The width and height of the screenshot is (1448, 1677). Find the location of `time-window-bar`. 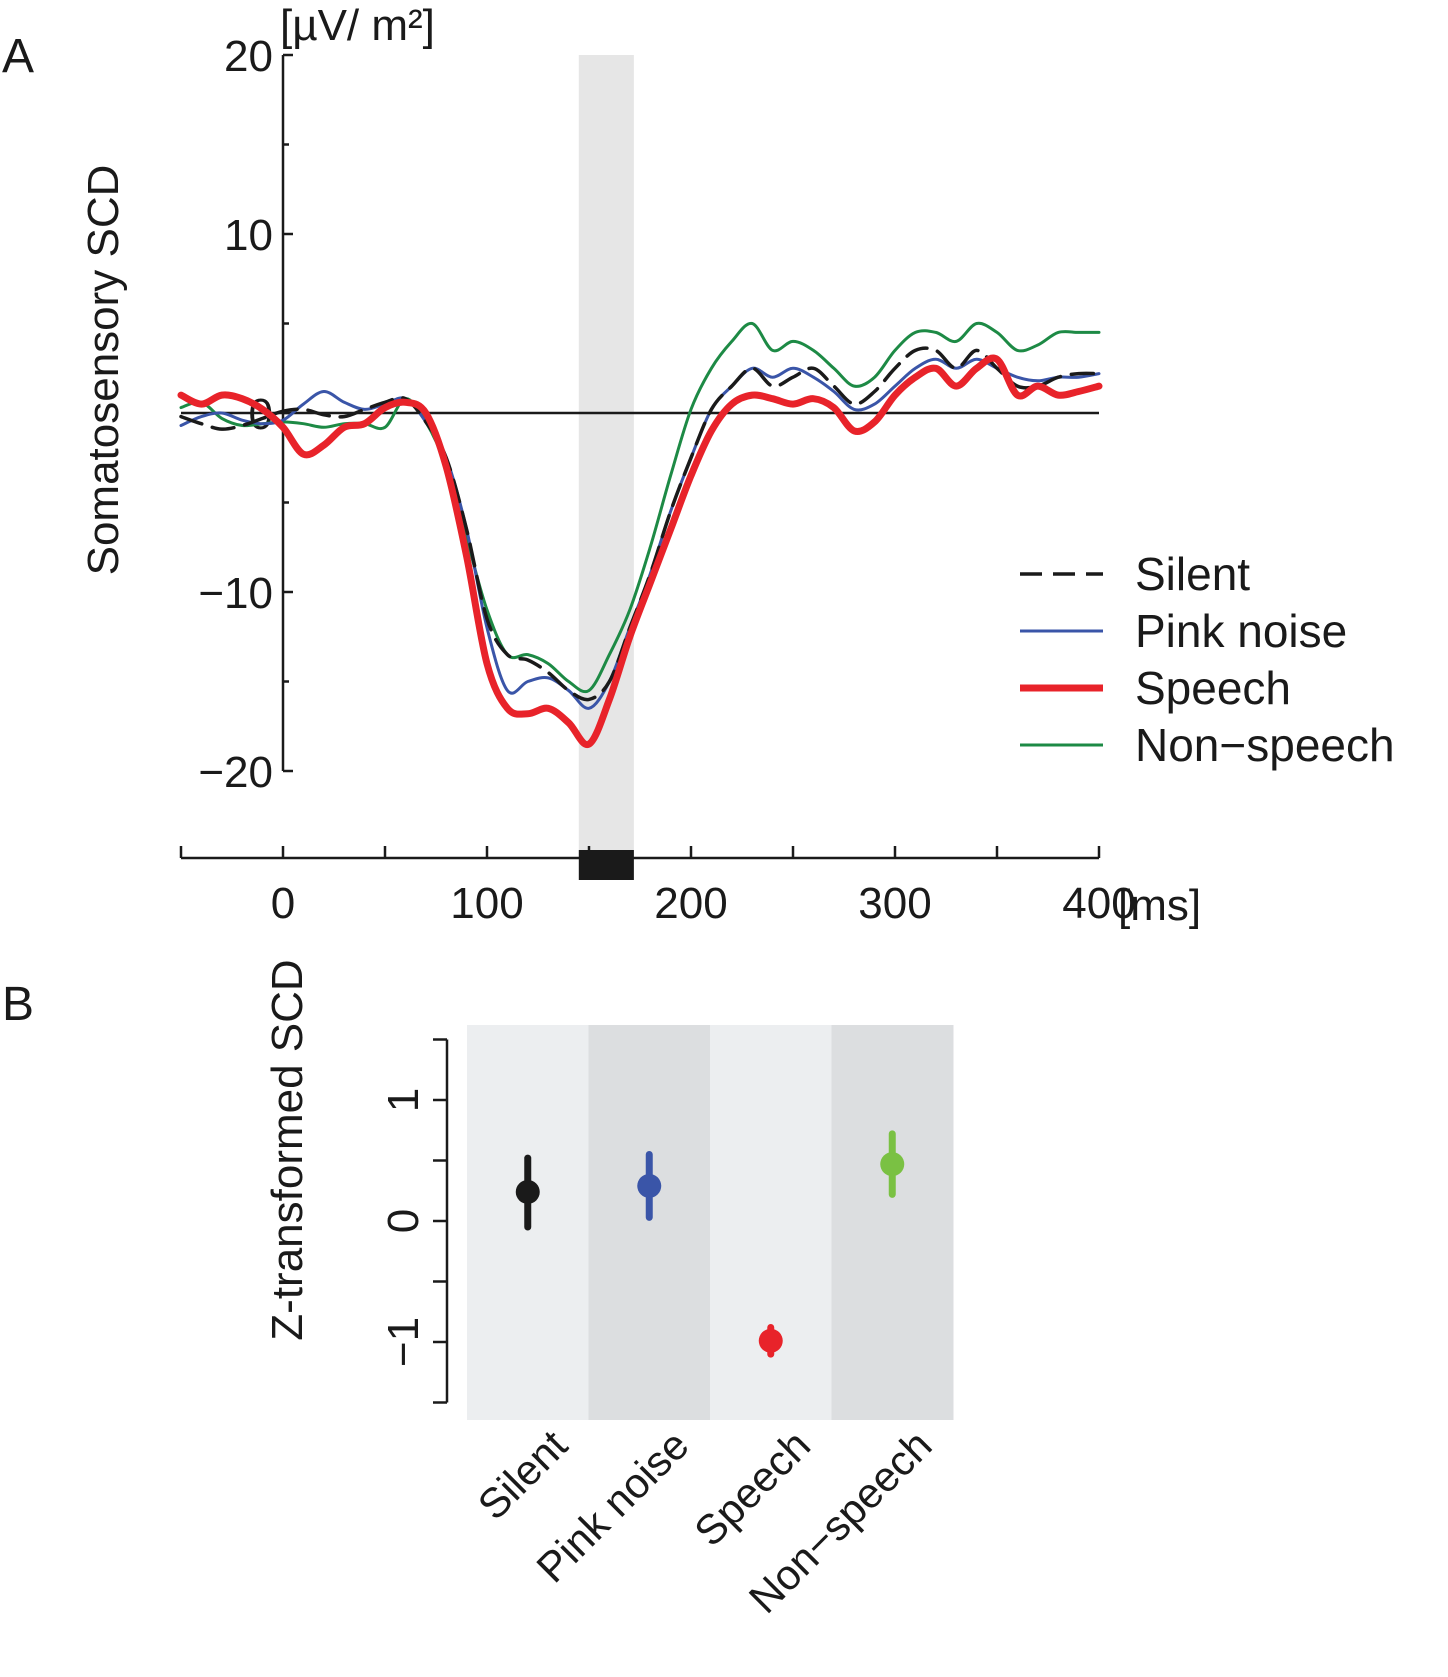

time-window-bar is located at coordinates (606, 865).